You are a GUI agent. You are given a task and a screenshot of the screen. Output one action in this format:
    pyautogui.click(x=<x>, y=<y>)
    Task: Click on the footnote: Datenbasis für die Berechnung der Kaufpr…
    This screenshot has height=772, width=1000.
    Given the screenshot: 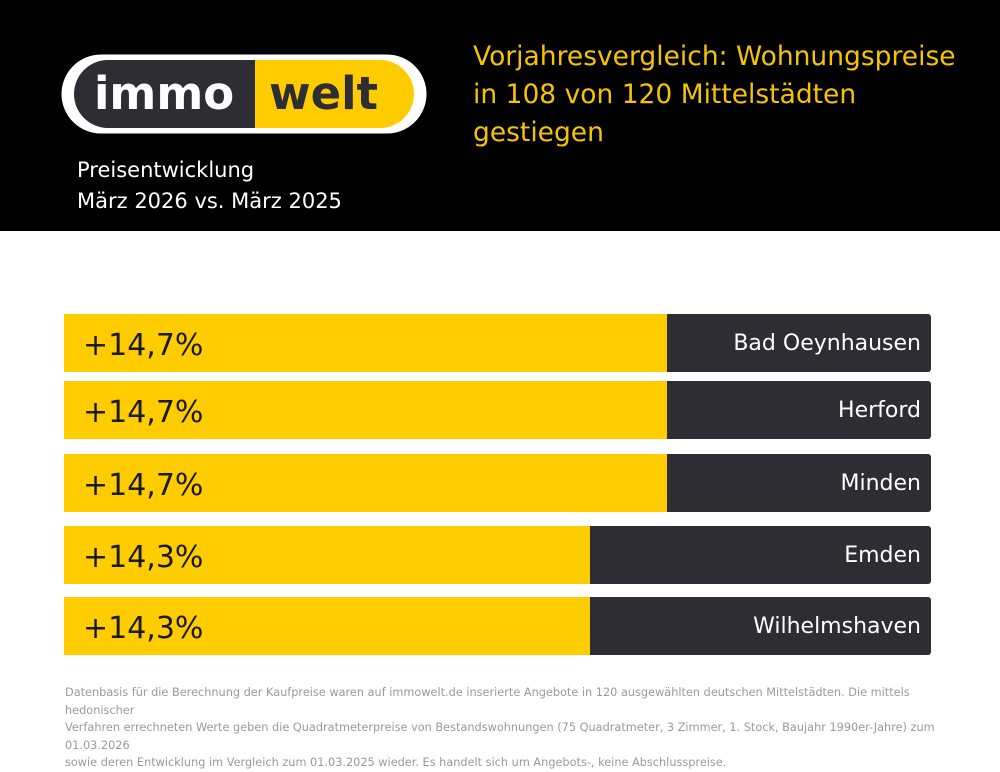 What is the action you would take?
    pyautogui.click(x=505, y=728)
    